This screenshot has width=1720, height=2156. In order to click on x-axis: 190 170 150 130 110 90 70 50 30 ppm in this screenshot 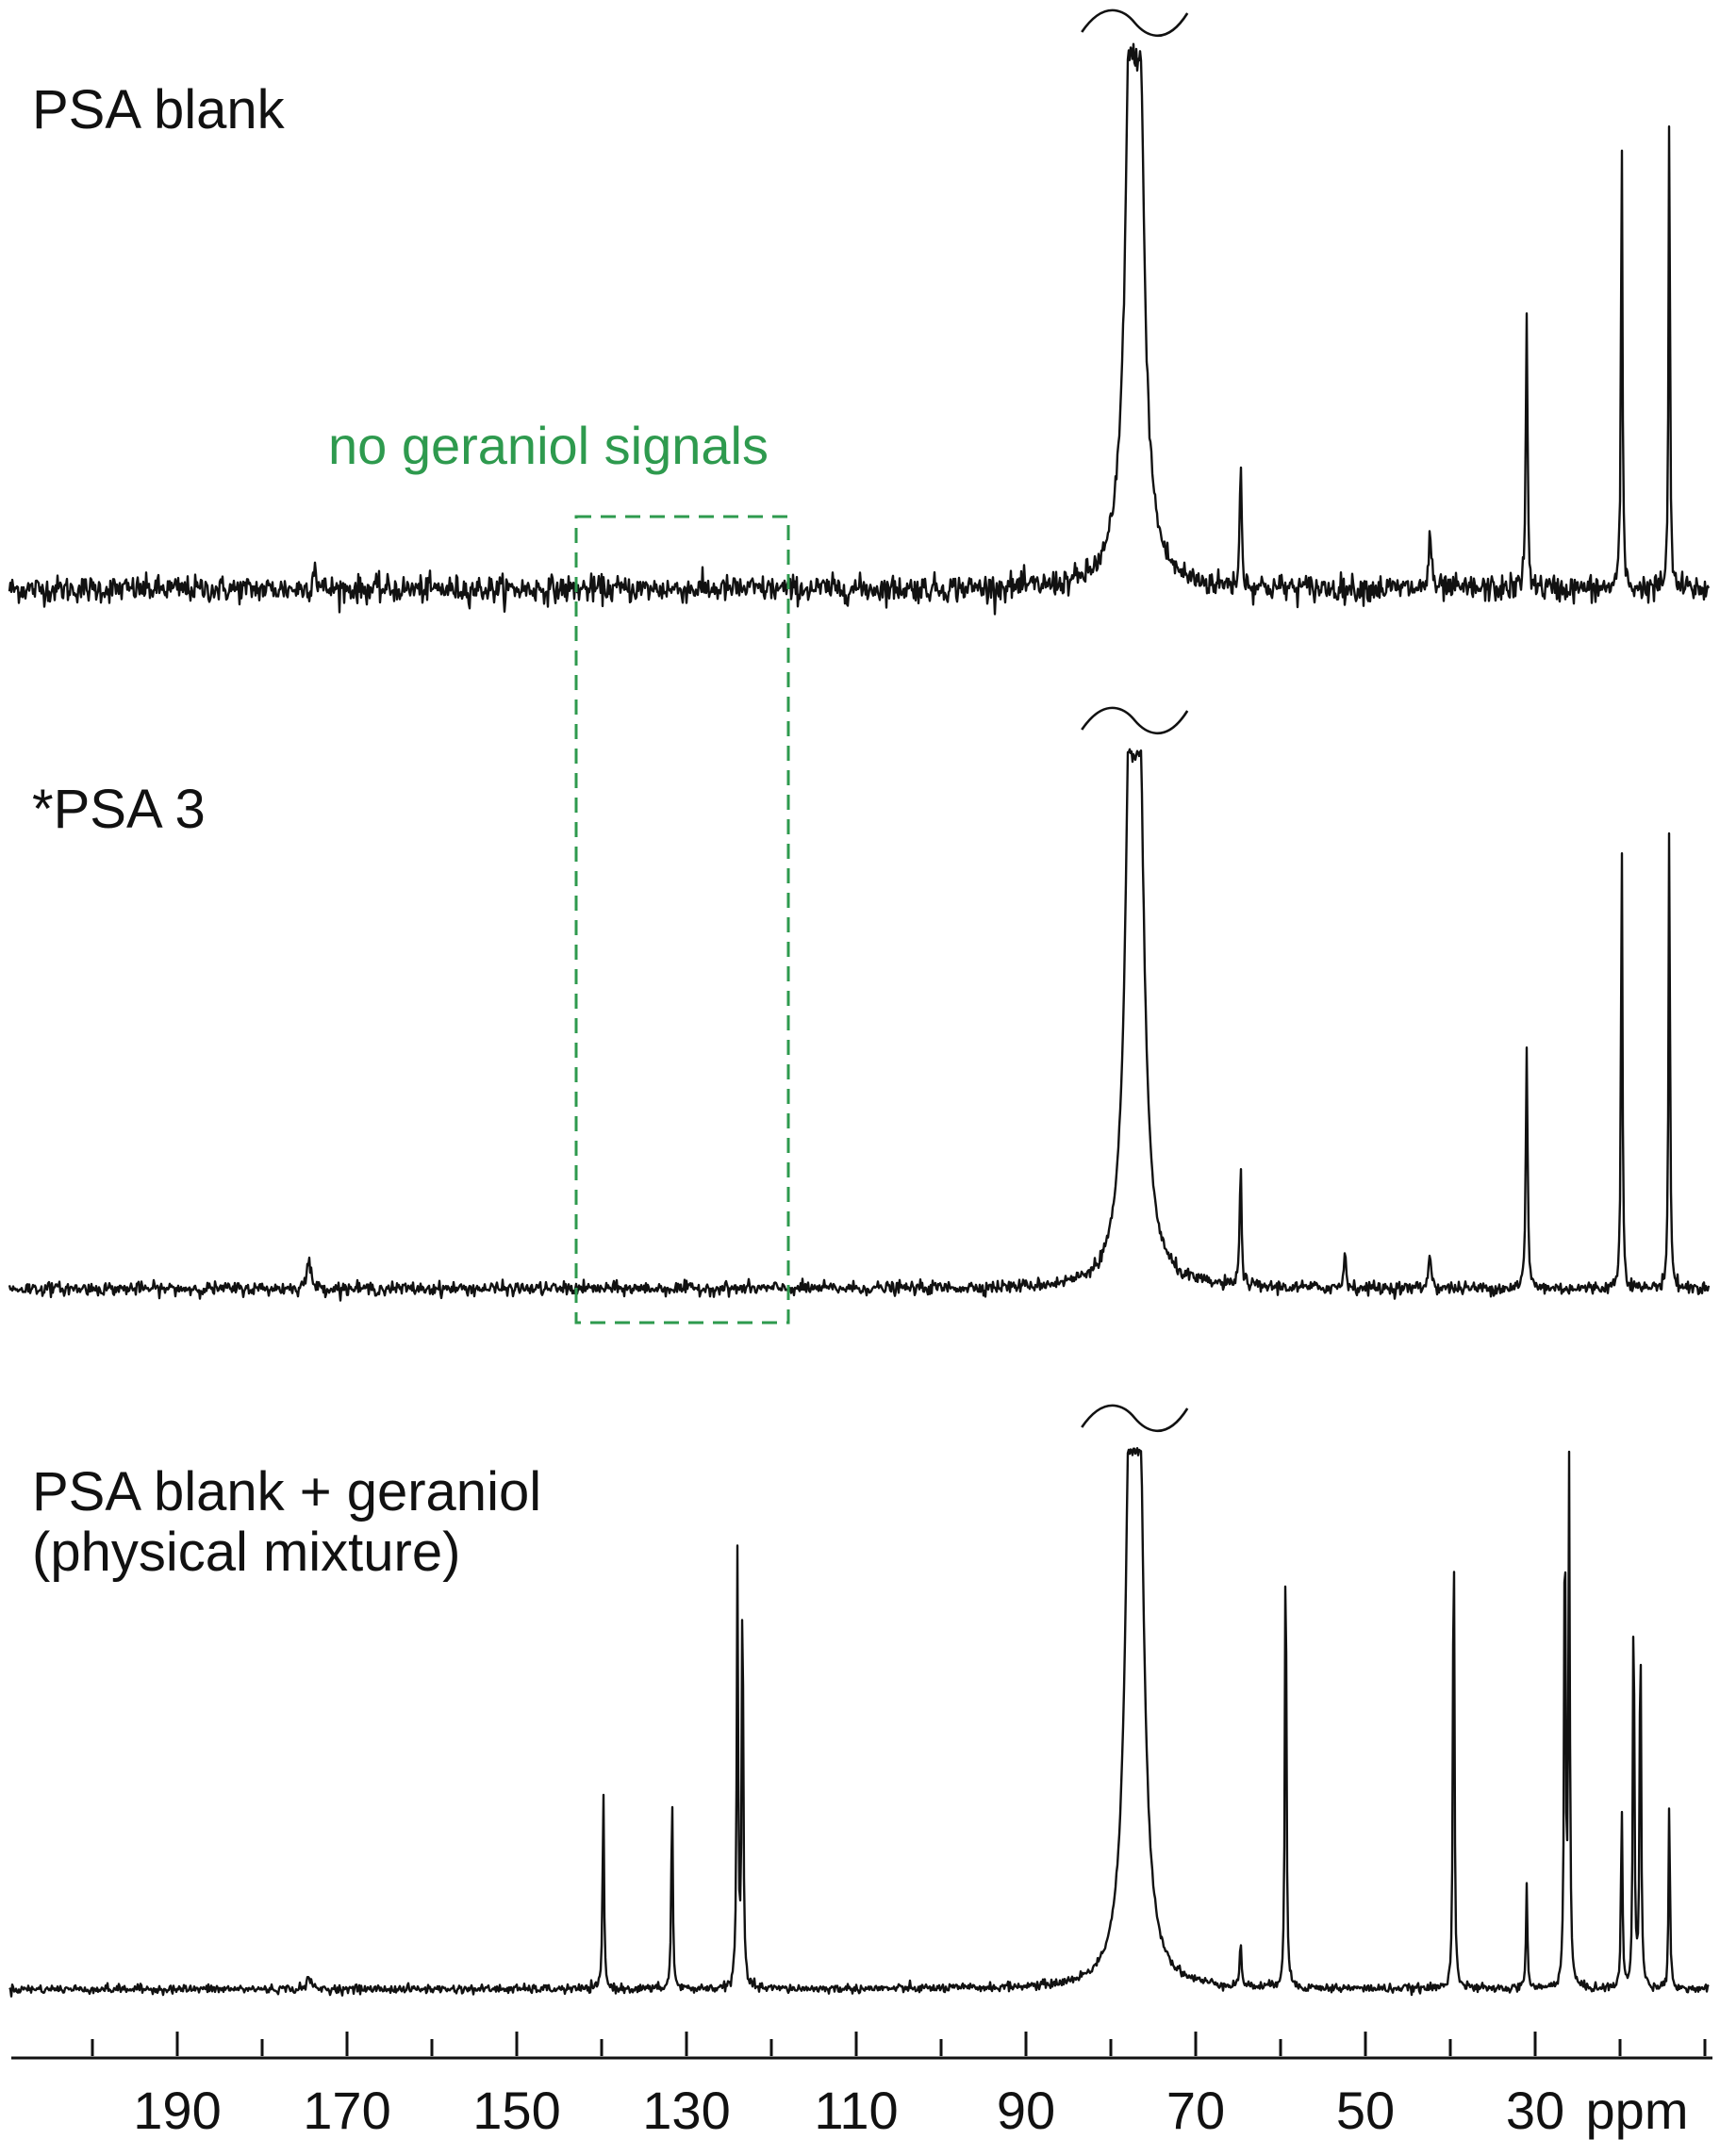, I will do `click(861, 2086)`.